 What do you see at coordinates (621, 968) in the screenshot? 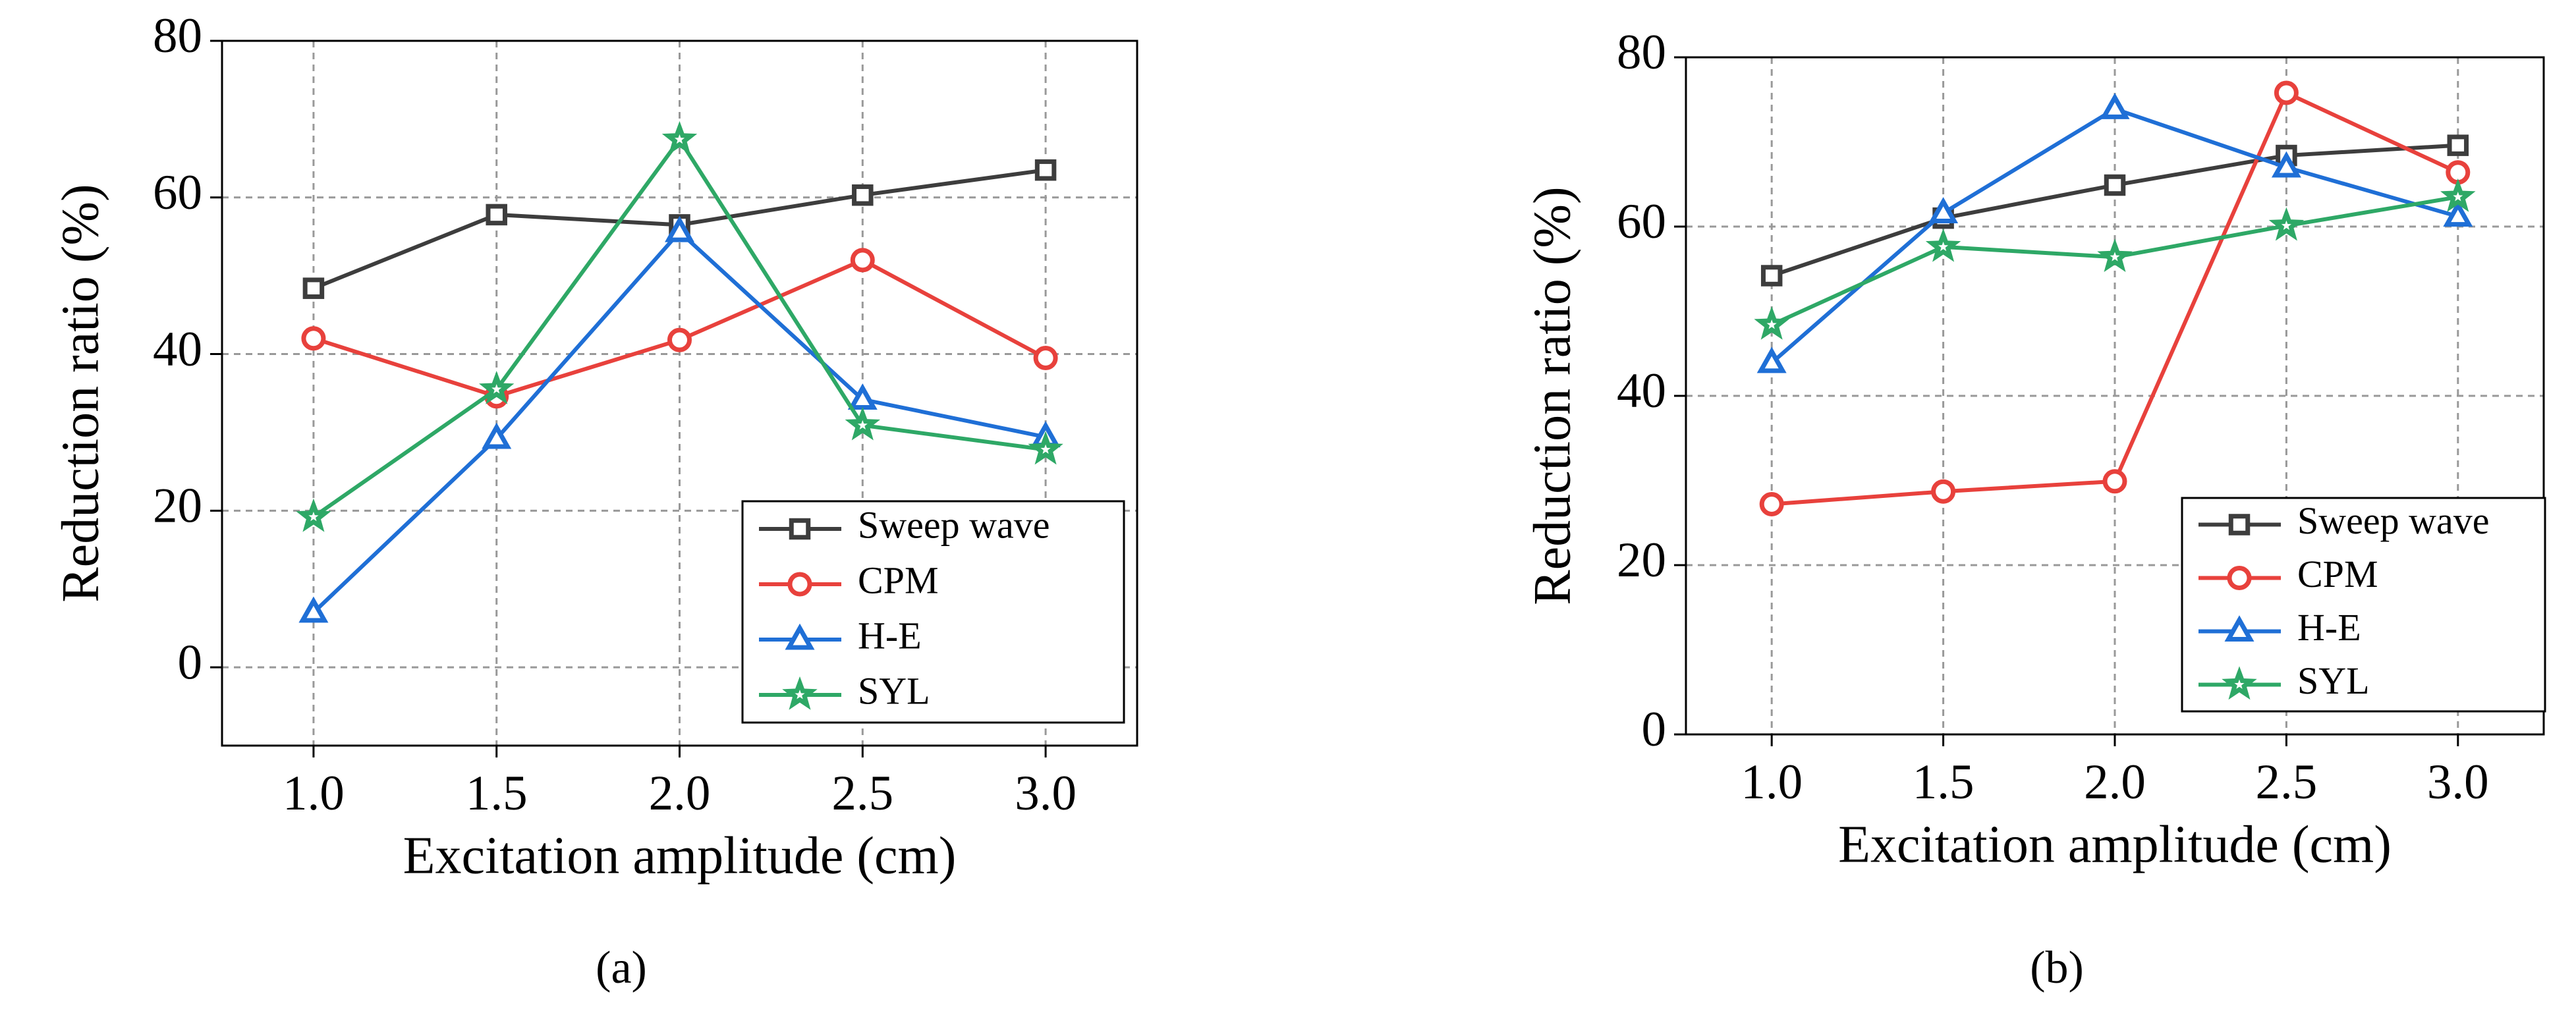
I see `caption: (a)` at bounding box center [621, 968].